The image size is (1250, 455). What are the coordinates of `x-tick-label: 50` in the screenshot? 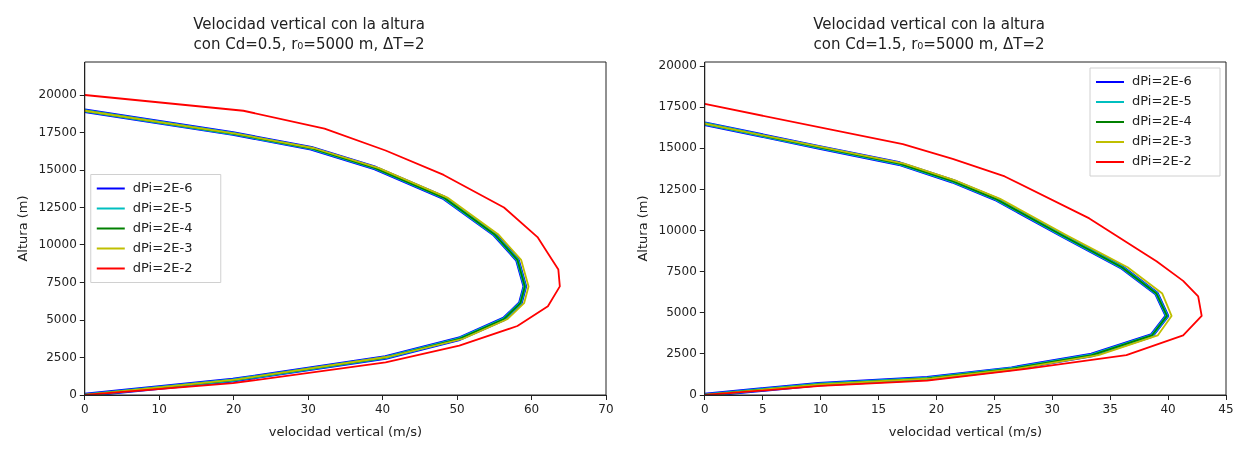 It's located at (457, 409).